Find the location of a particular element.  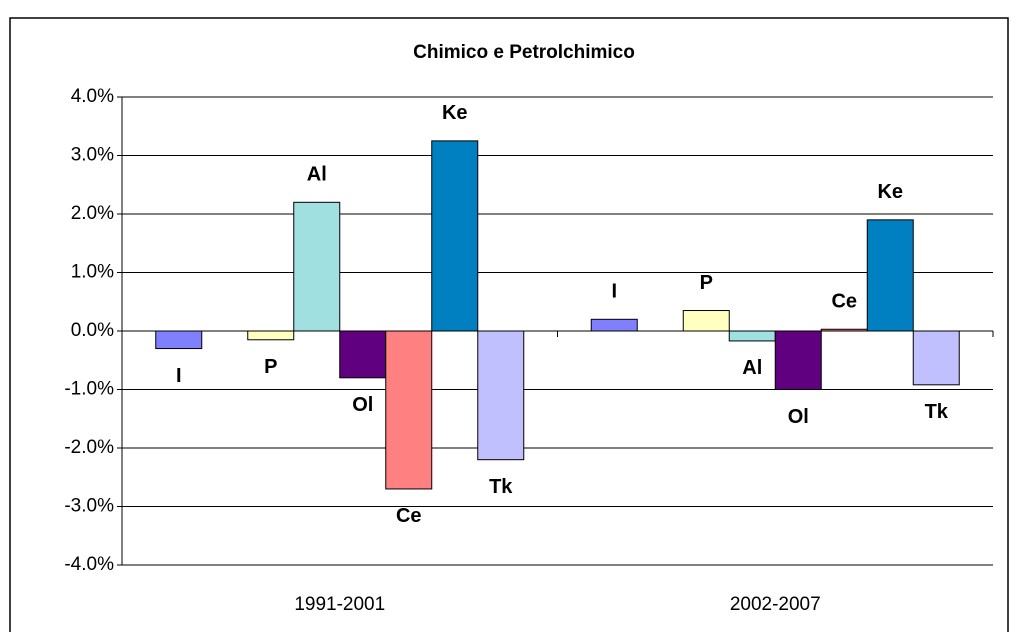

y-tick-label: 1.0% is located at coordinates (92, 272).